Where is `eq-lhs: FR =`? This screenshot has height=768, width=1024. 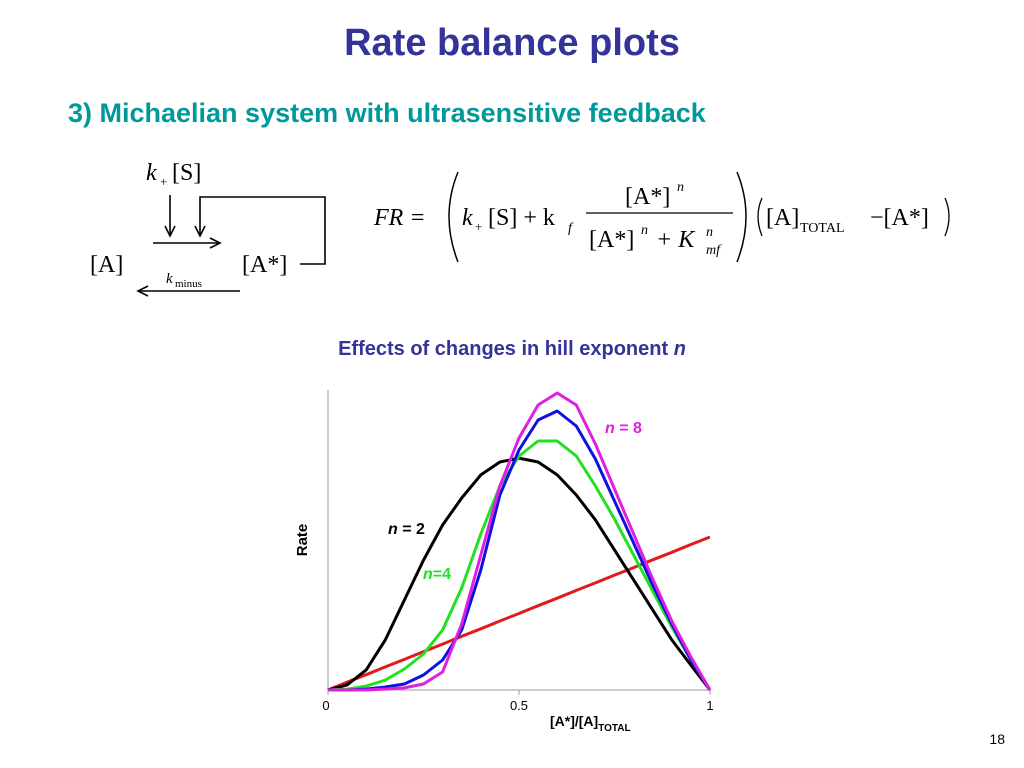
eq-lhs: FR = is located at coordinates (399, 218).